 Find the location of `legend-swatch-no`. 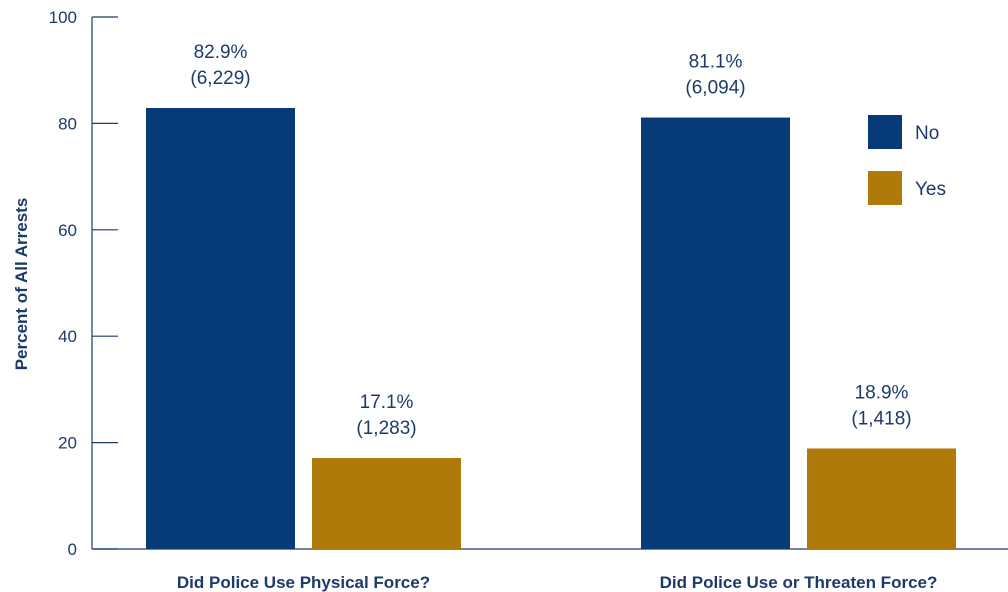

legend-swatch-no is located at coordinates (885, 132).